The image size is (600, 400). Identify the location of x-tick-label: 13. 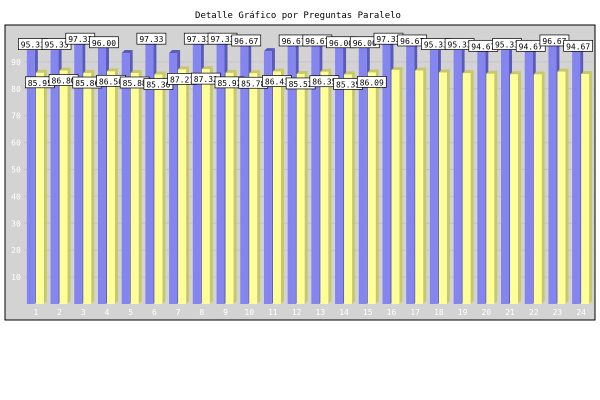
(321, 312).